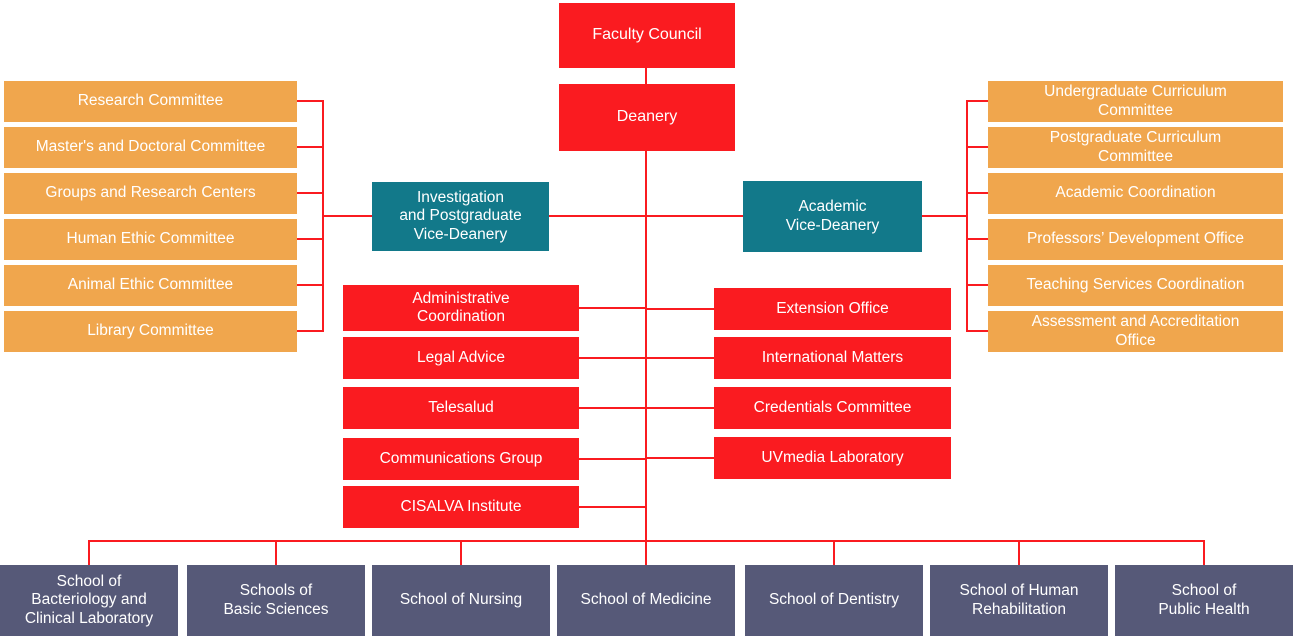 This screenshot has width=1293, height=636. Describe the element at coordinates (647, 117) in the screenshot. I see `node-deanery: Deanery` at that location.